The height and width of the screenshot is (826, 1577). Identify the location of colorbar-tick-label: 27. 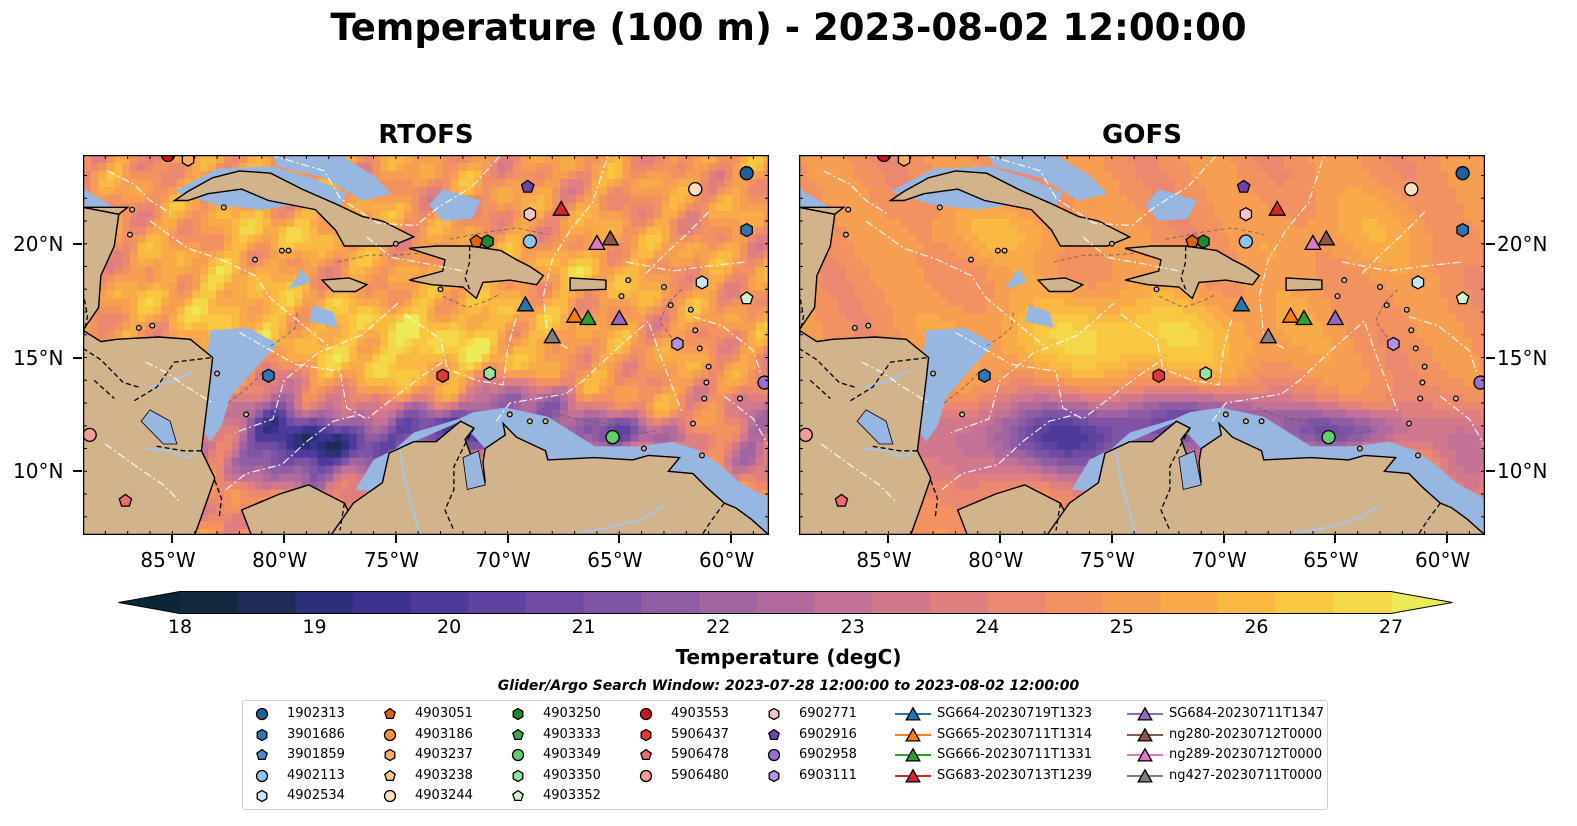
(1391, 627).